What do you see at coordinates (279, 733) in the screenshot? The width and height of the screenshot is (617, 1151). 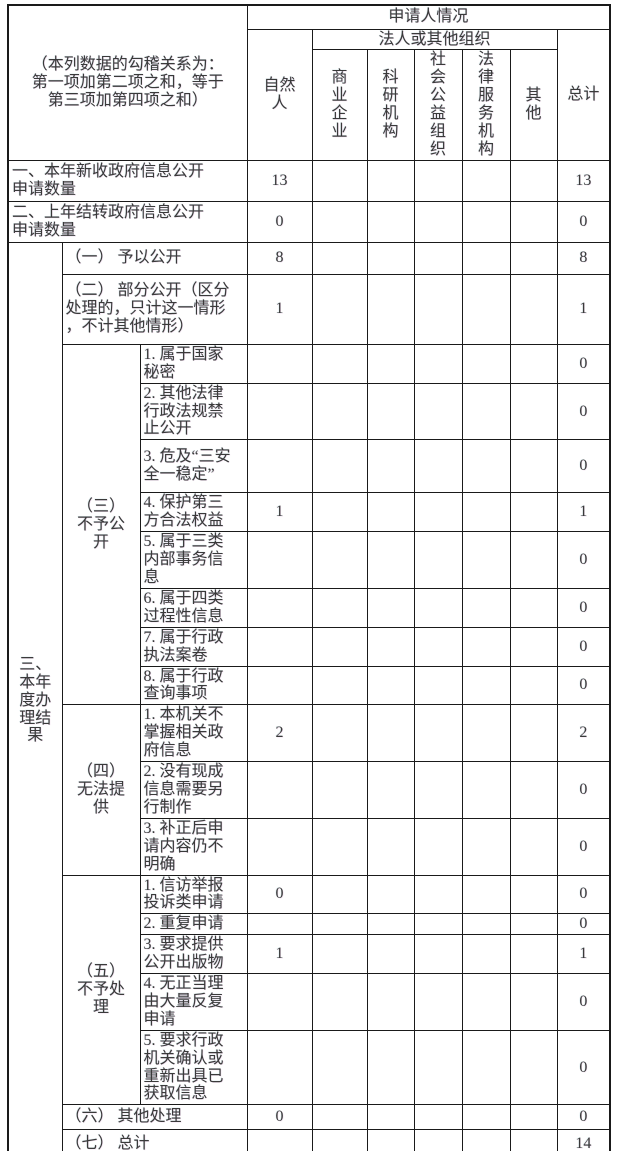 I see `cell-natural-person: 2` at bounding box center [279, 733].